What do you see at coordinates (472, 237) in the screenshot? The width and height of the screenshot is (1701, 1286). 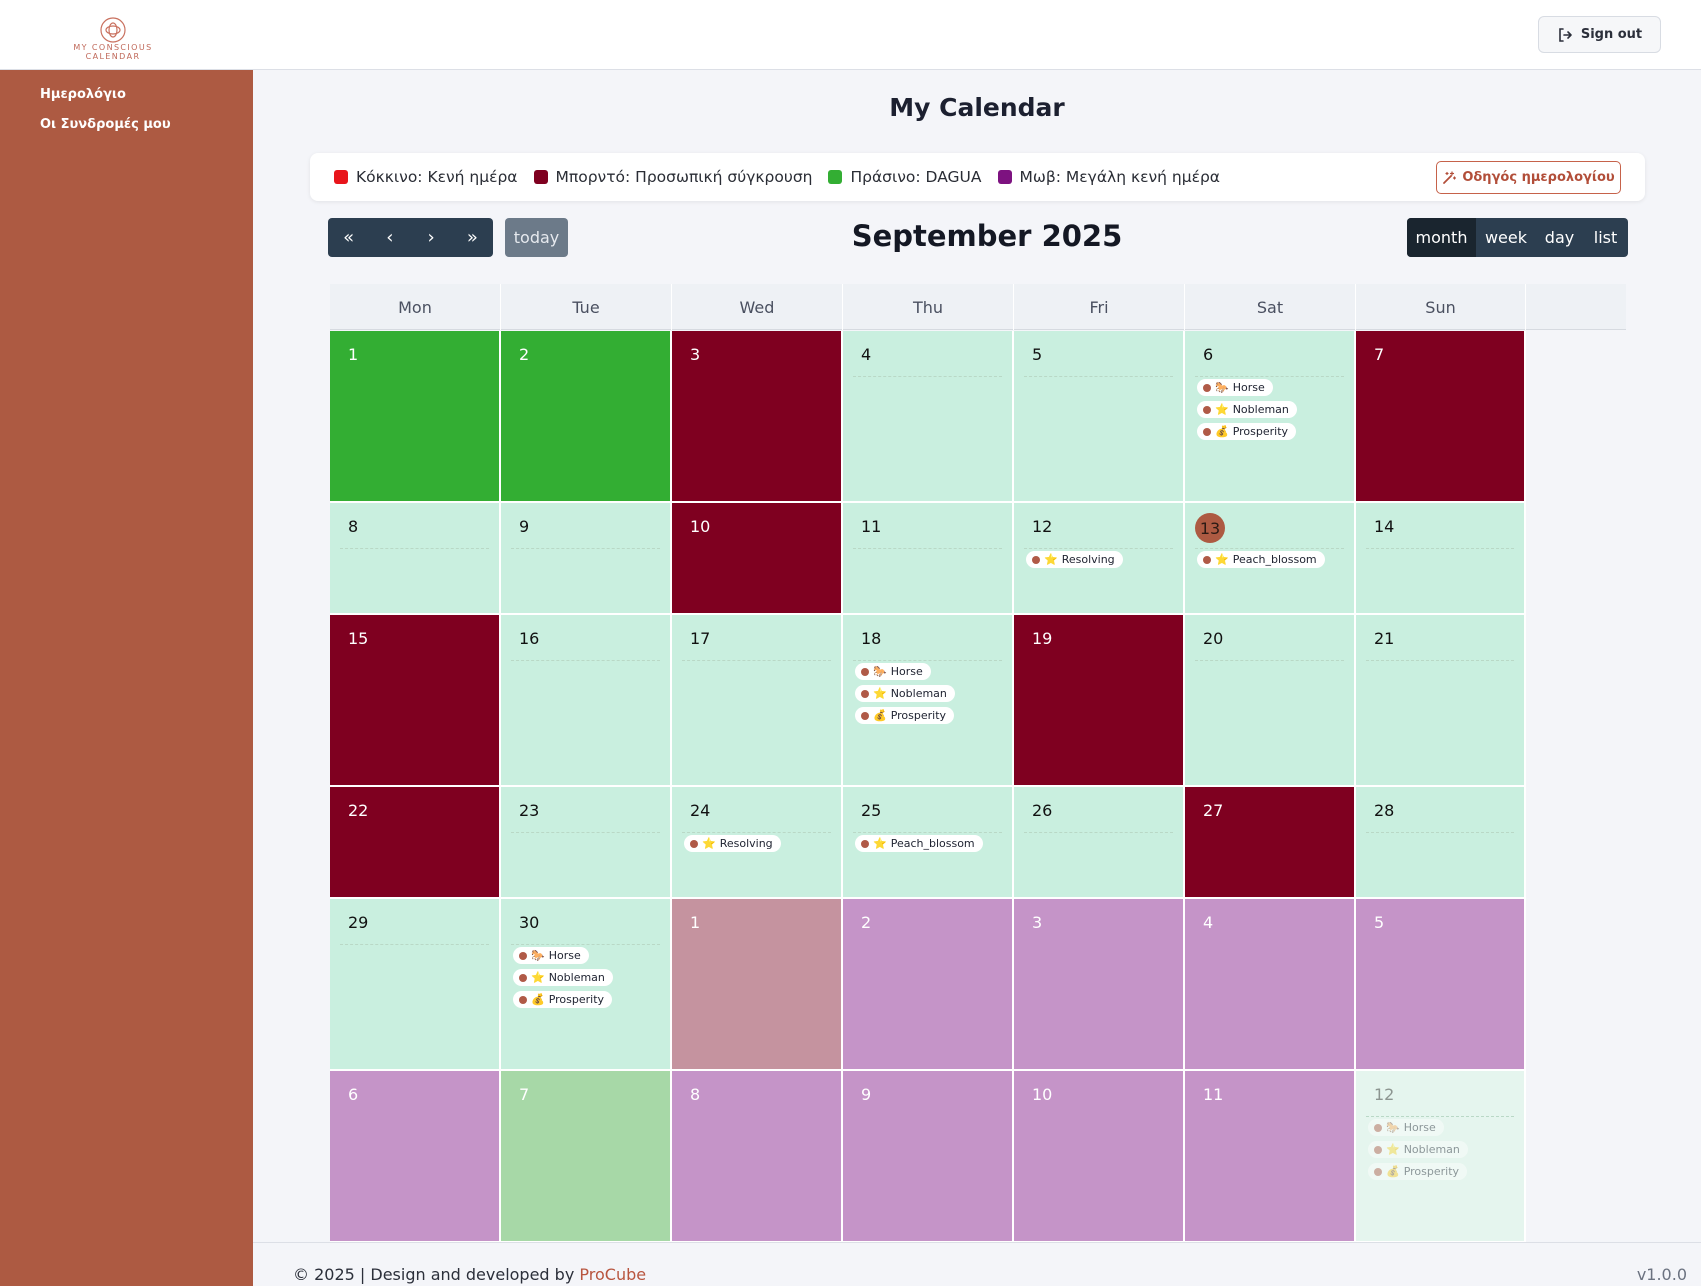 I see `next-year-button: »` at bounding box center [472, 237].